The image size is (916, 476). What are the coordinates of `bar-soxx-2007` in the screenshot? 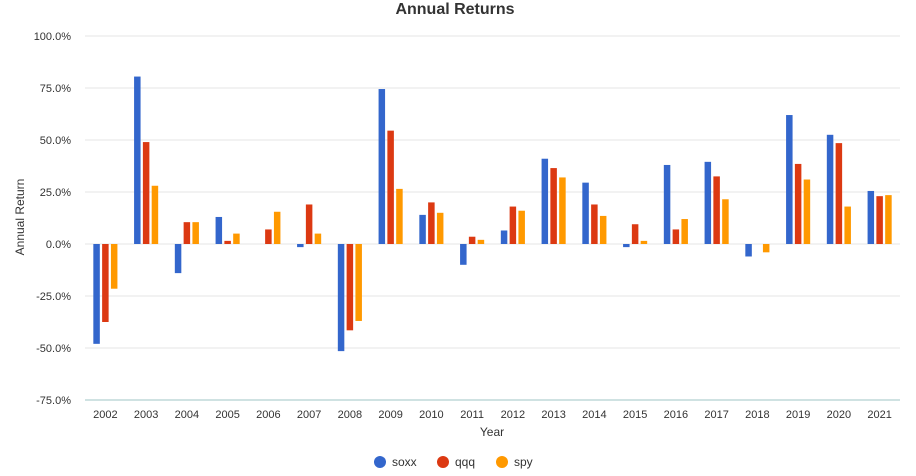 It's located at (300, 246).